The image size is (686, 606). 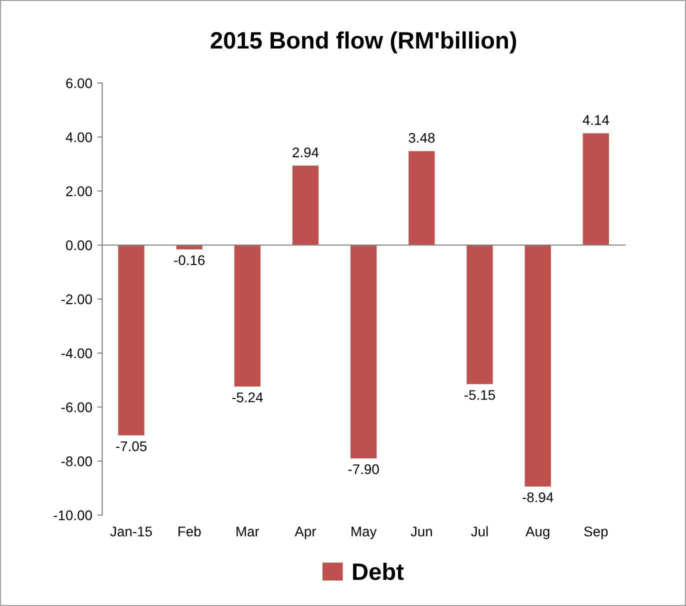 What do you see at coordinates (305, 153) in the screenshot?
I see `text: 2.94` at bounding box center [305, 153].